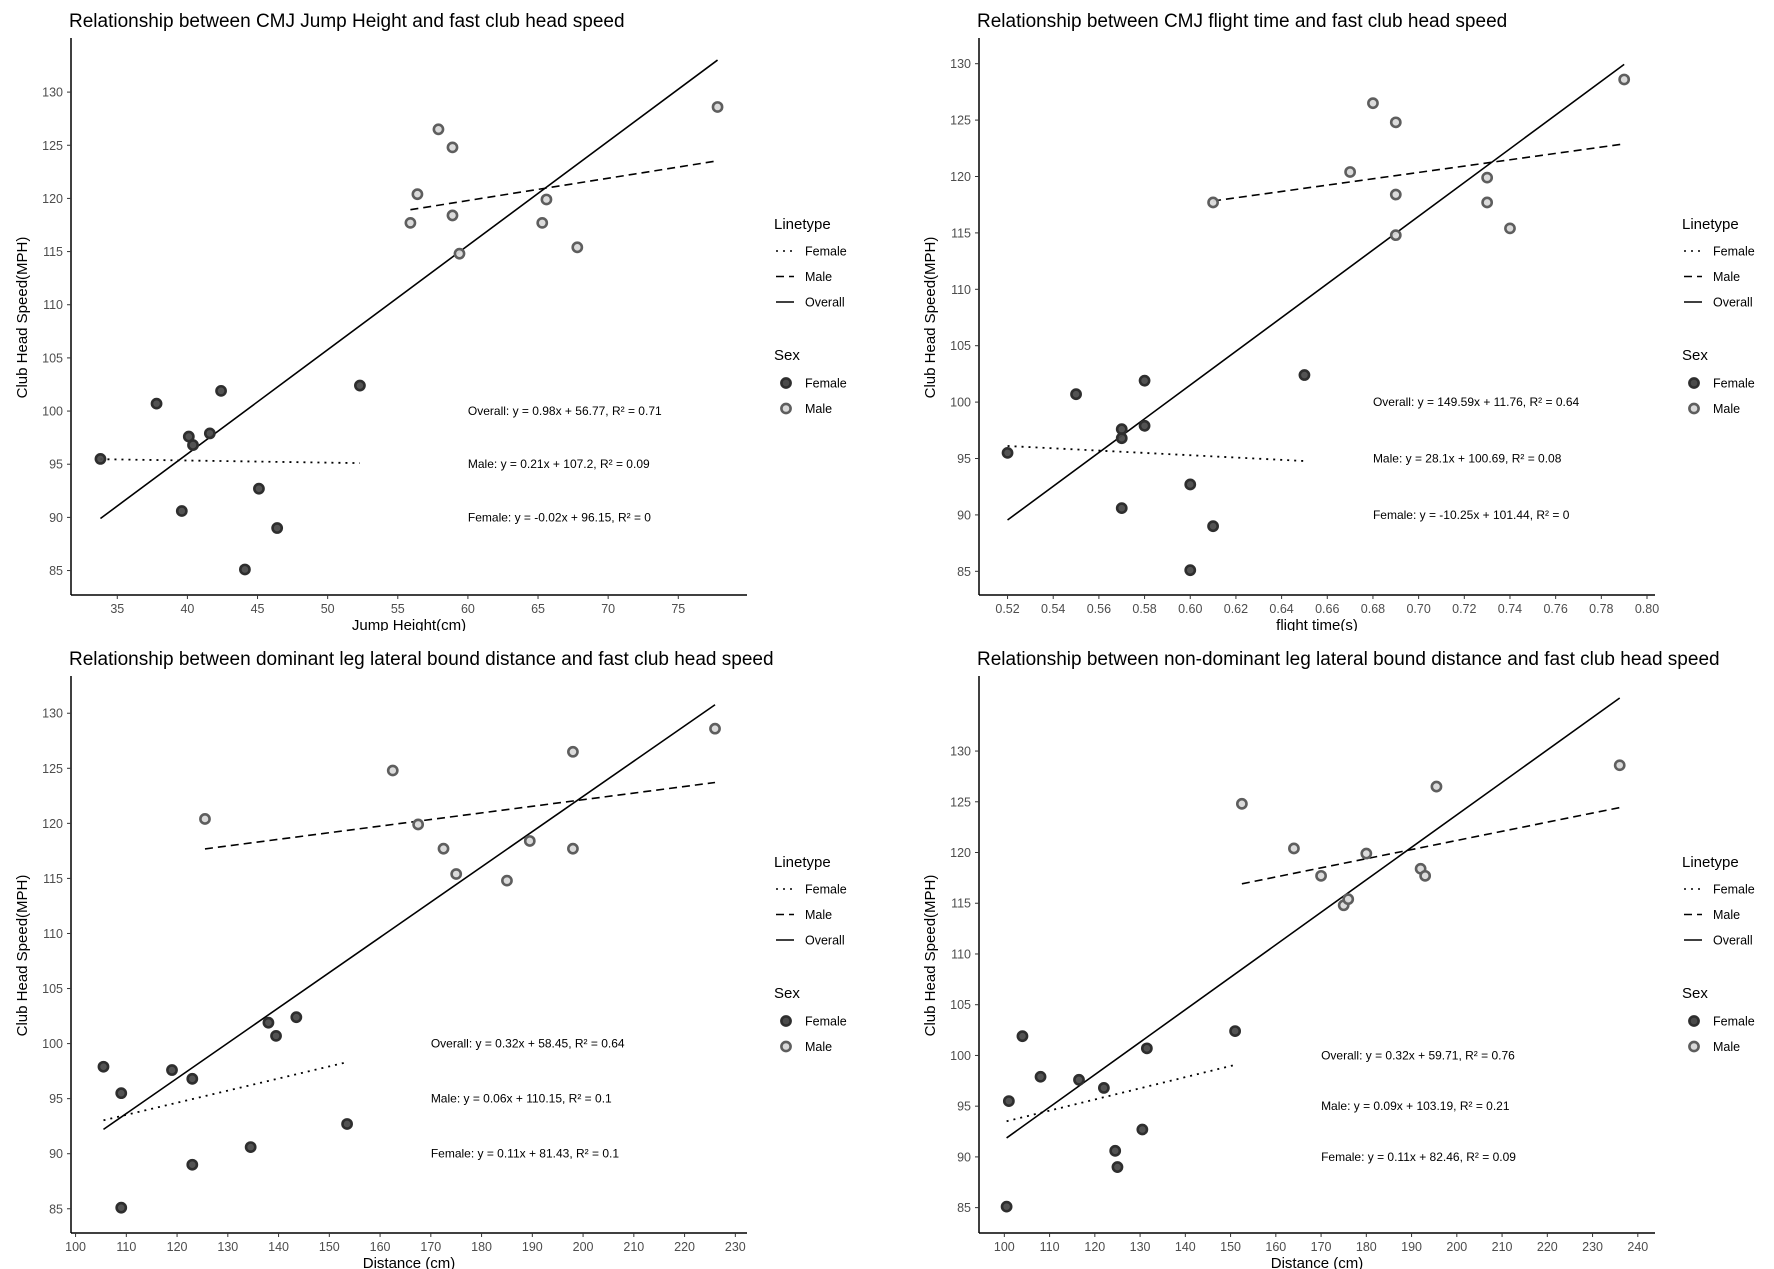 This screenshot has height=1269, width=1774. What do you see at coordinates (1418, 1055) in the screenshot?
I see `fit-equation-overall: Overall: y = 0.32x + 59.71, R² = 0.76` at bounding box center [1418, 1055].